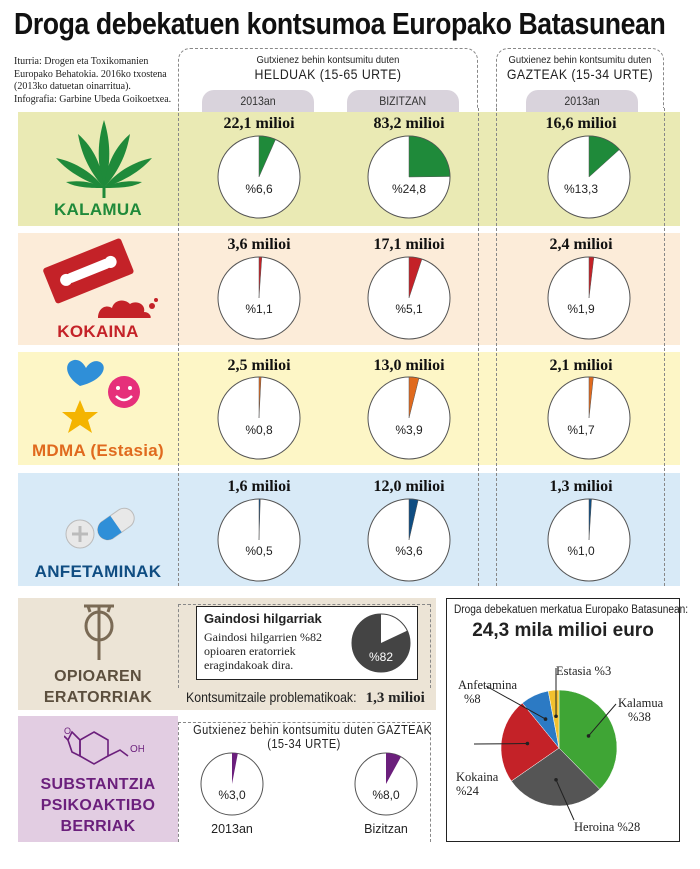 The width and height of the screenshot is (700, 869). What do you see at coordinates (545, 719) in the screenshot?
I see `market-dot-anfetamina` at bounding box center [545, 719].